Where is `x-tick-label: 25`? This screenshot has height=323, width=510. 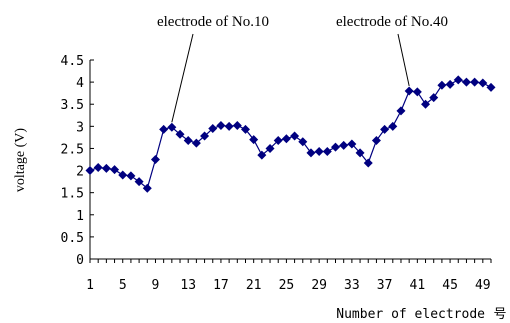
x-tick-label: 25 is located at coordinates (287, 285).